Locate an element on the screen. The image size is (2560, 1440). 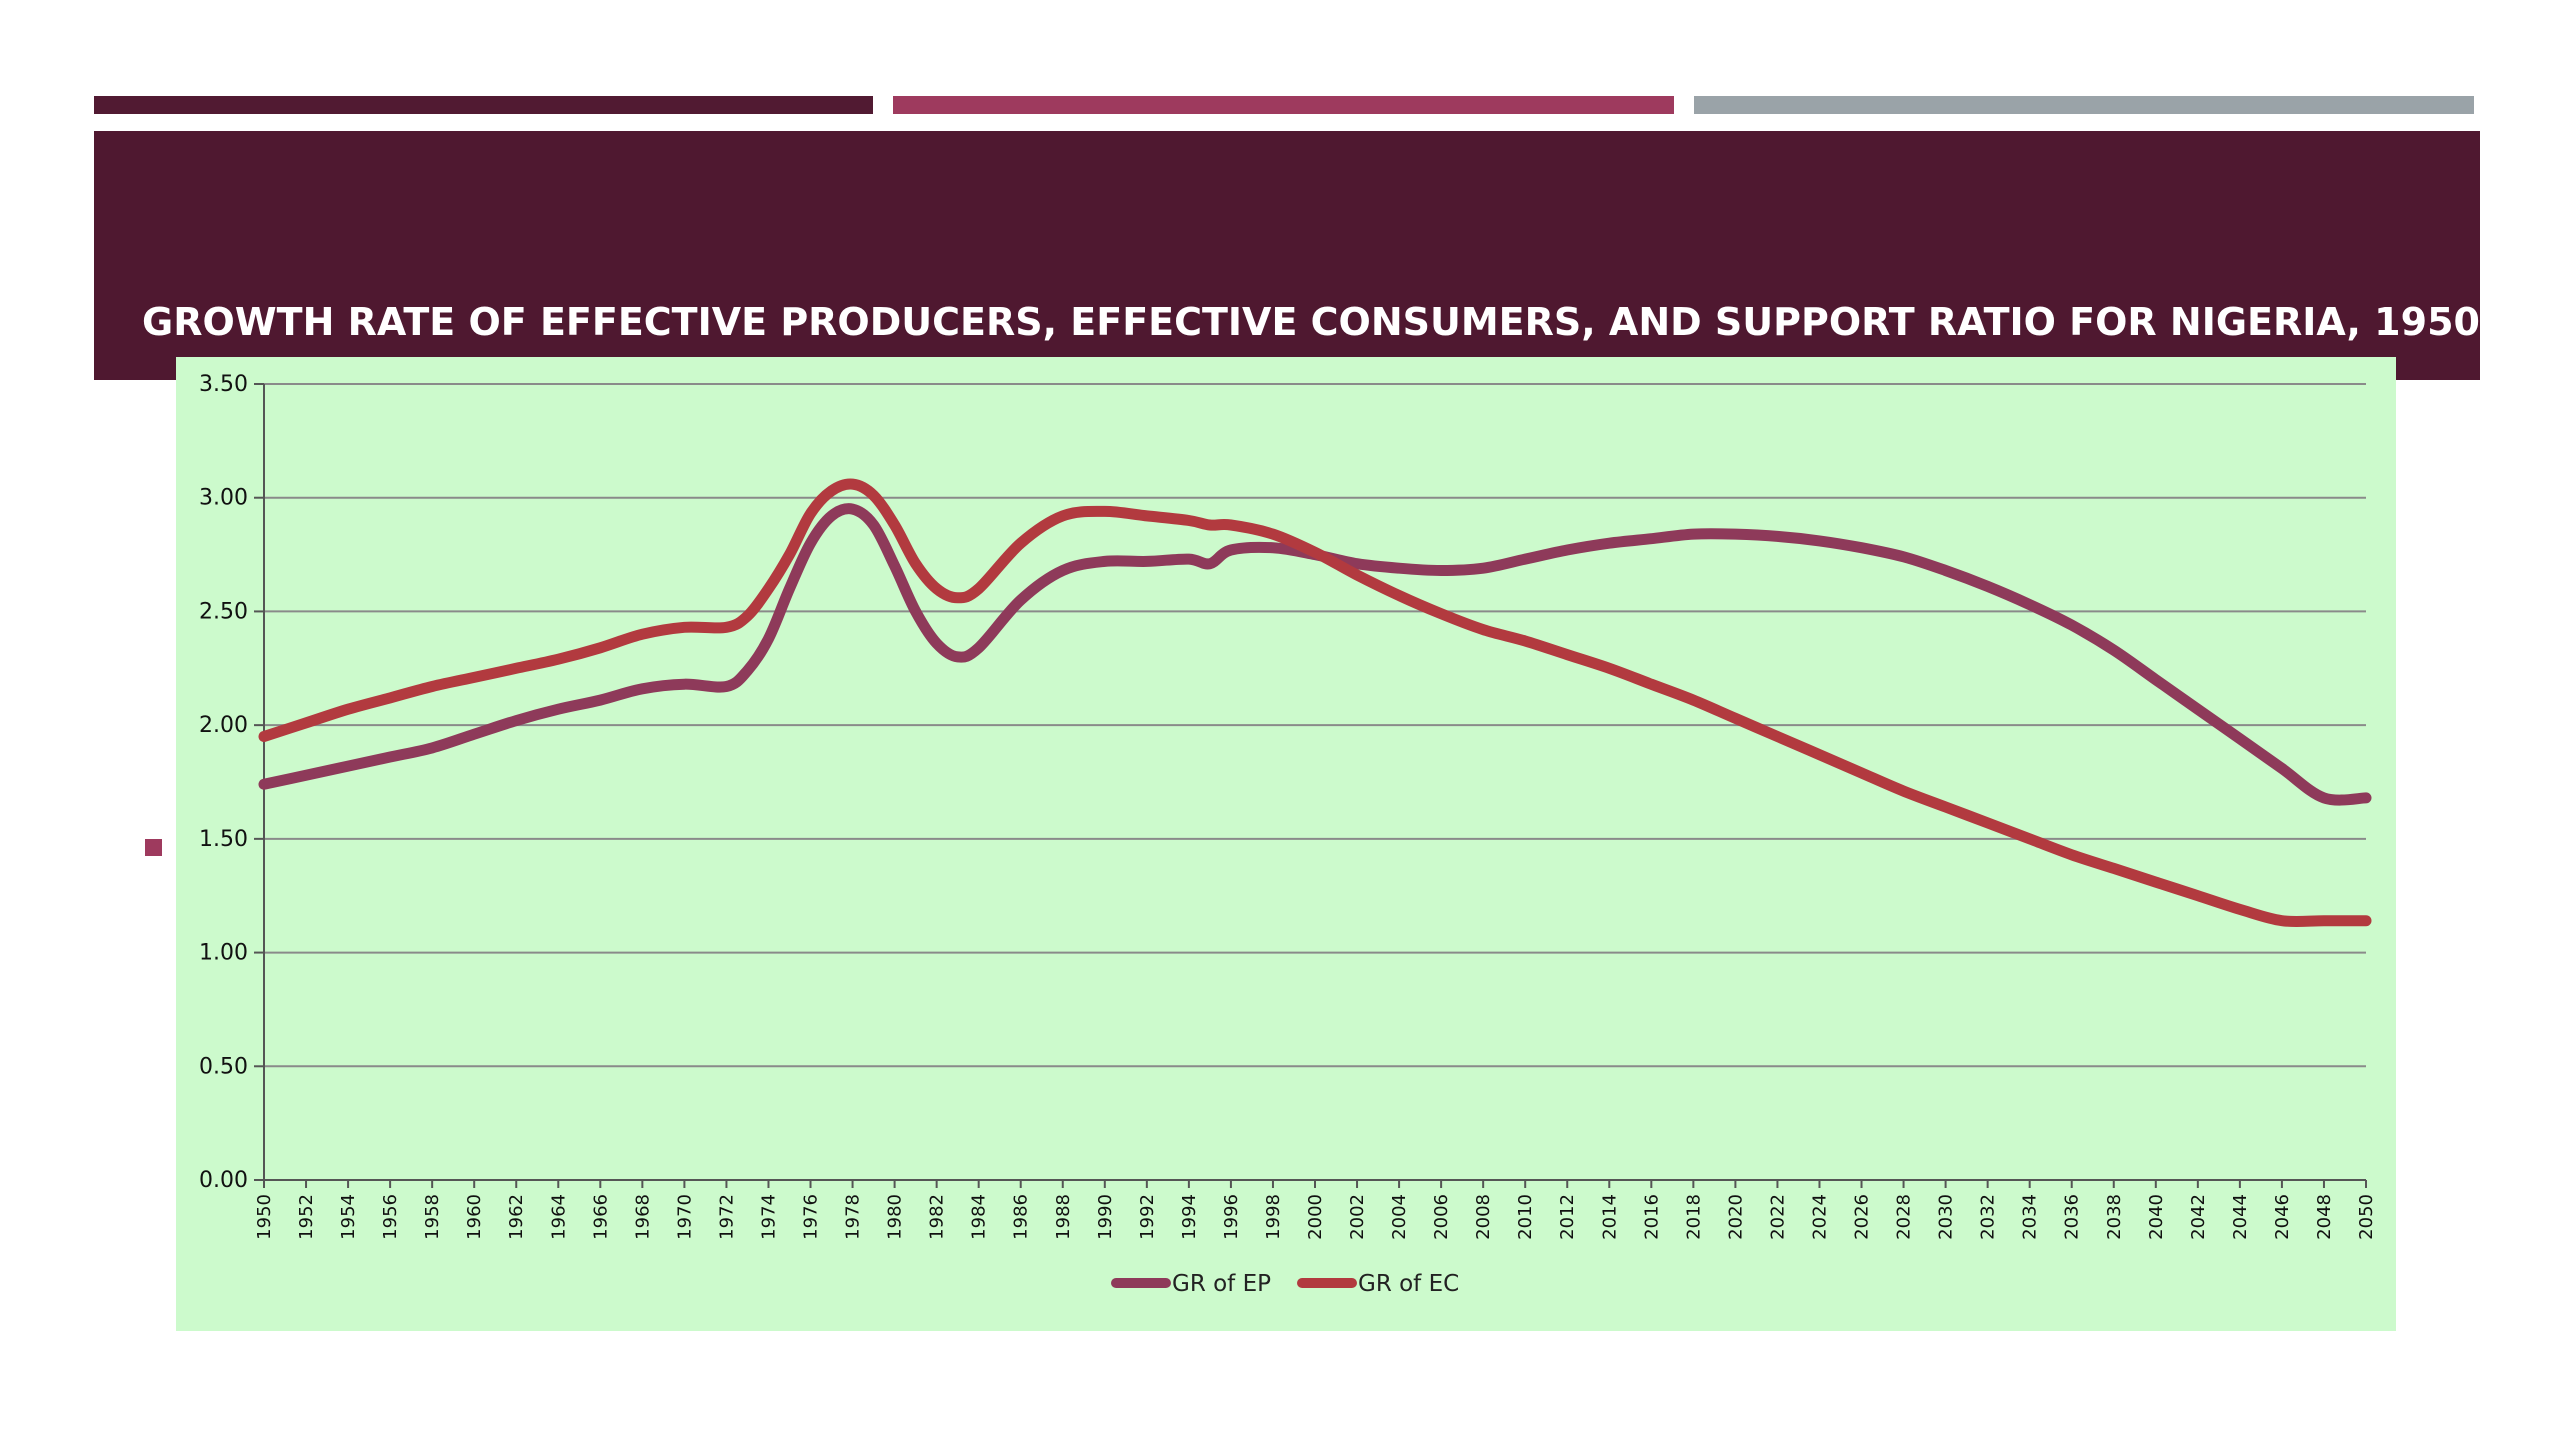
x-tick-label: 2050 is located at coordinates (2366, 1217).